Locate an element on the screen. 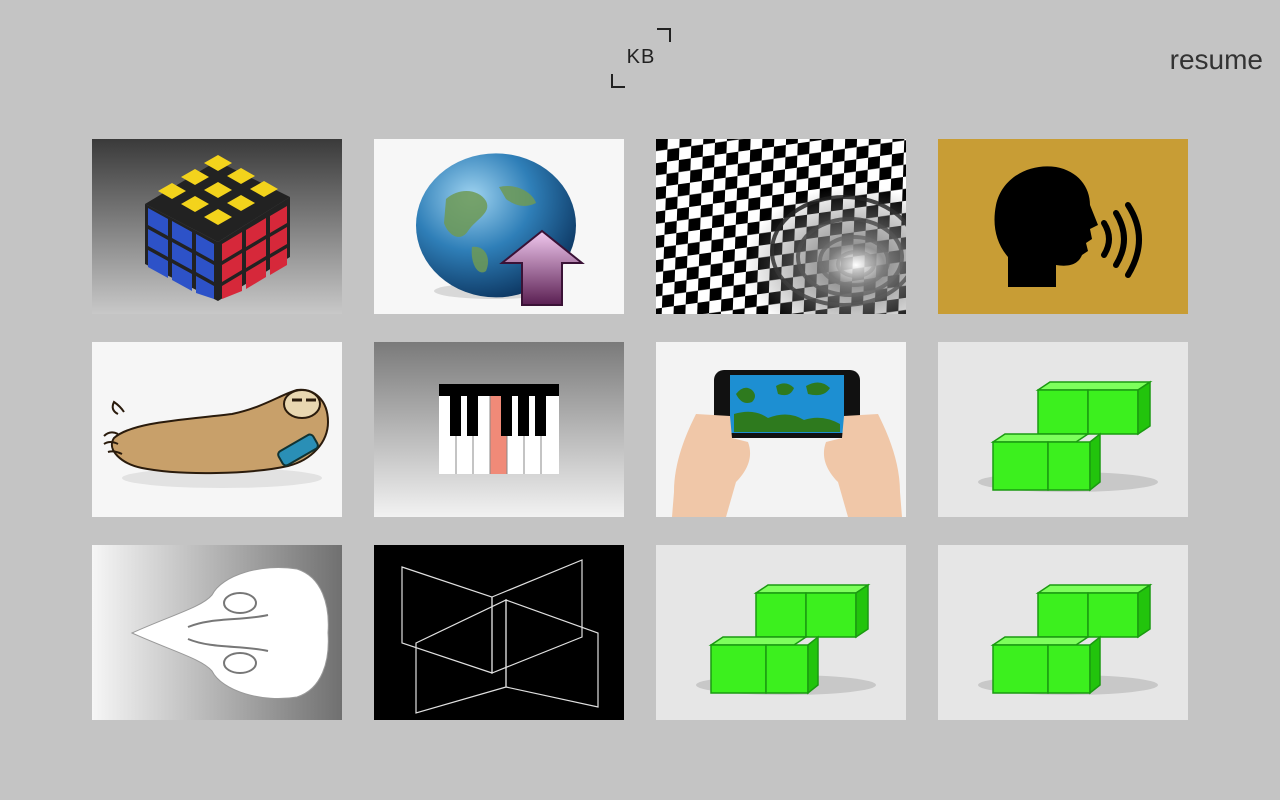 The height and width of the screenshot is (800, 1280). project-tile-warped-checkerboard is located at coordinates (781, 226).